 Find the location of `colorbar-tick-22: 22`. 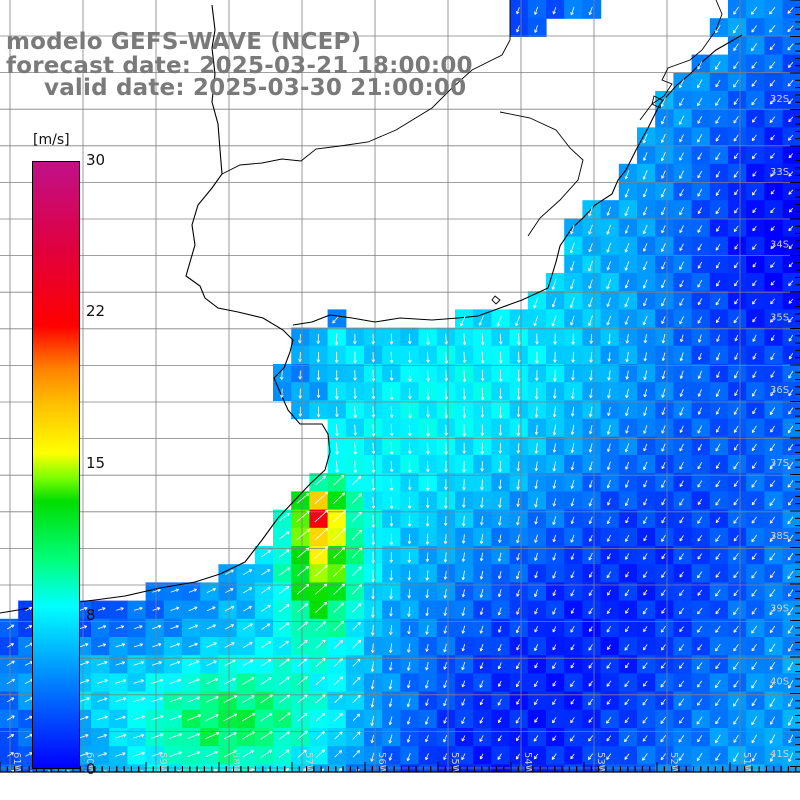

colorbar-tick-22: 22 is located at coordinates (96, 311).